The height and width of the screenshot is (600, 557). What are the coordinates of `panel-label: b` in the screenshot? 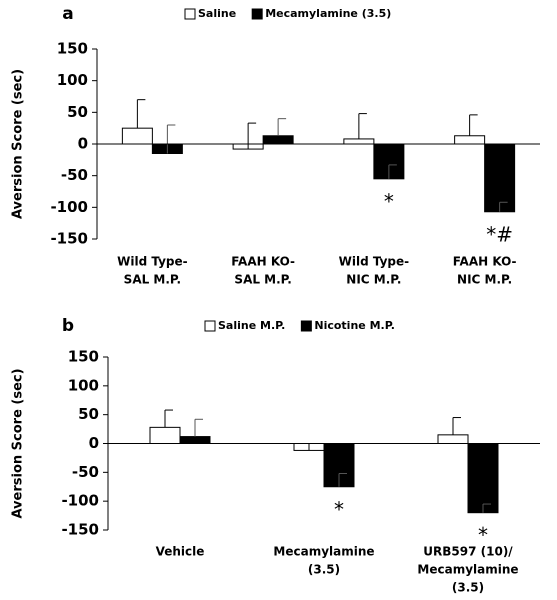 It's located at (68, 326).